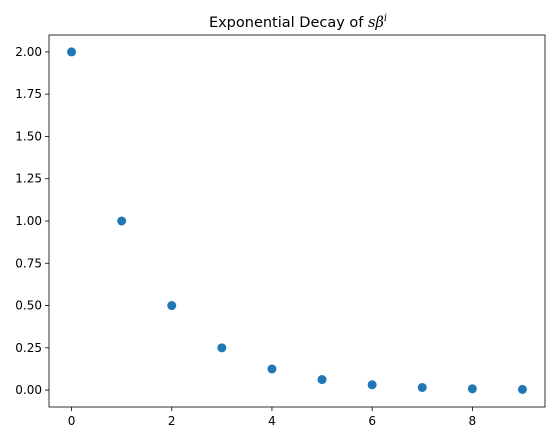 The height and width of the screenshot is (440, 556). Describe the element at coordinates (372, 421) in the screenshot. I see `x-tick-label: 6` at that location.